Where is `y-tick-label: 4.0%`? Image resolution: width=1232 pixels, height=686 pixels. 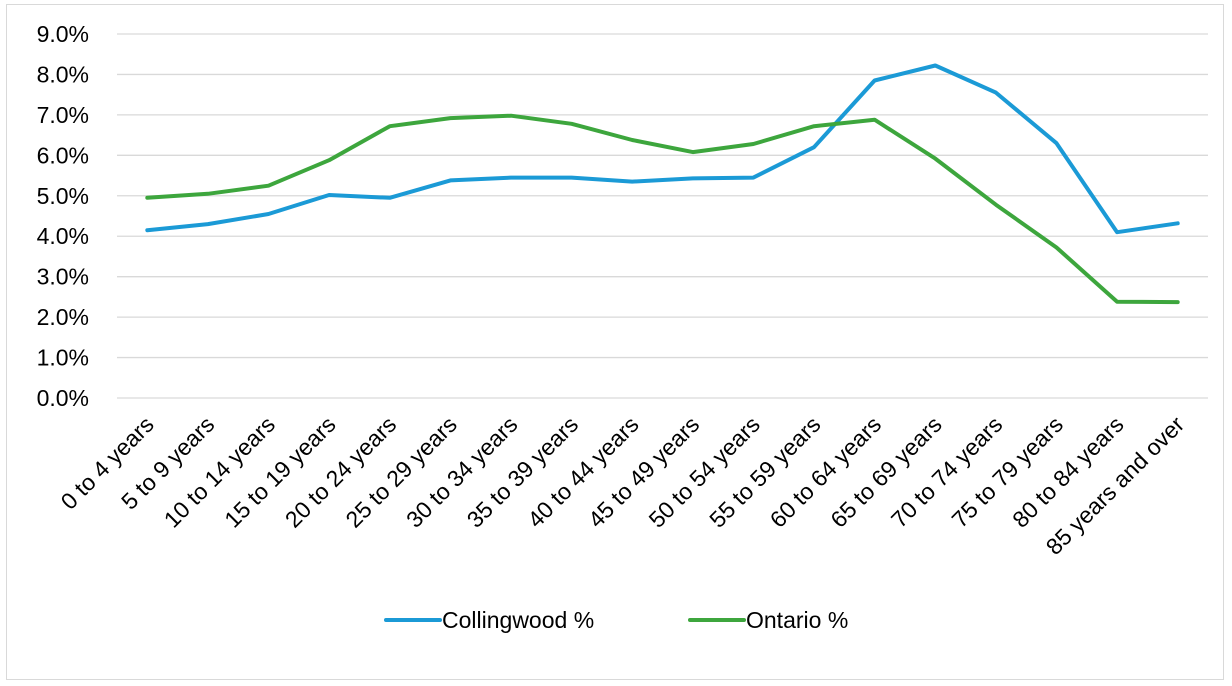
y-tick-label: 4.0% is located at coordinates (63, 236).